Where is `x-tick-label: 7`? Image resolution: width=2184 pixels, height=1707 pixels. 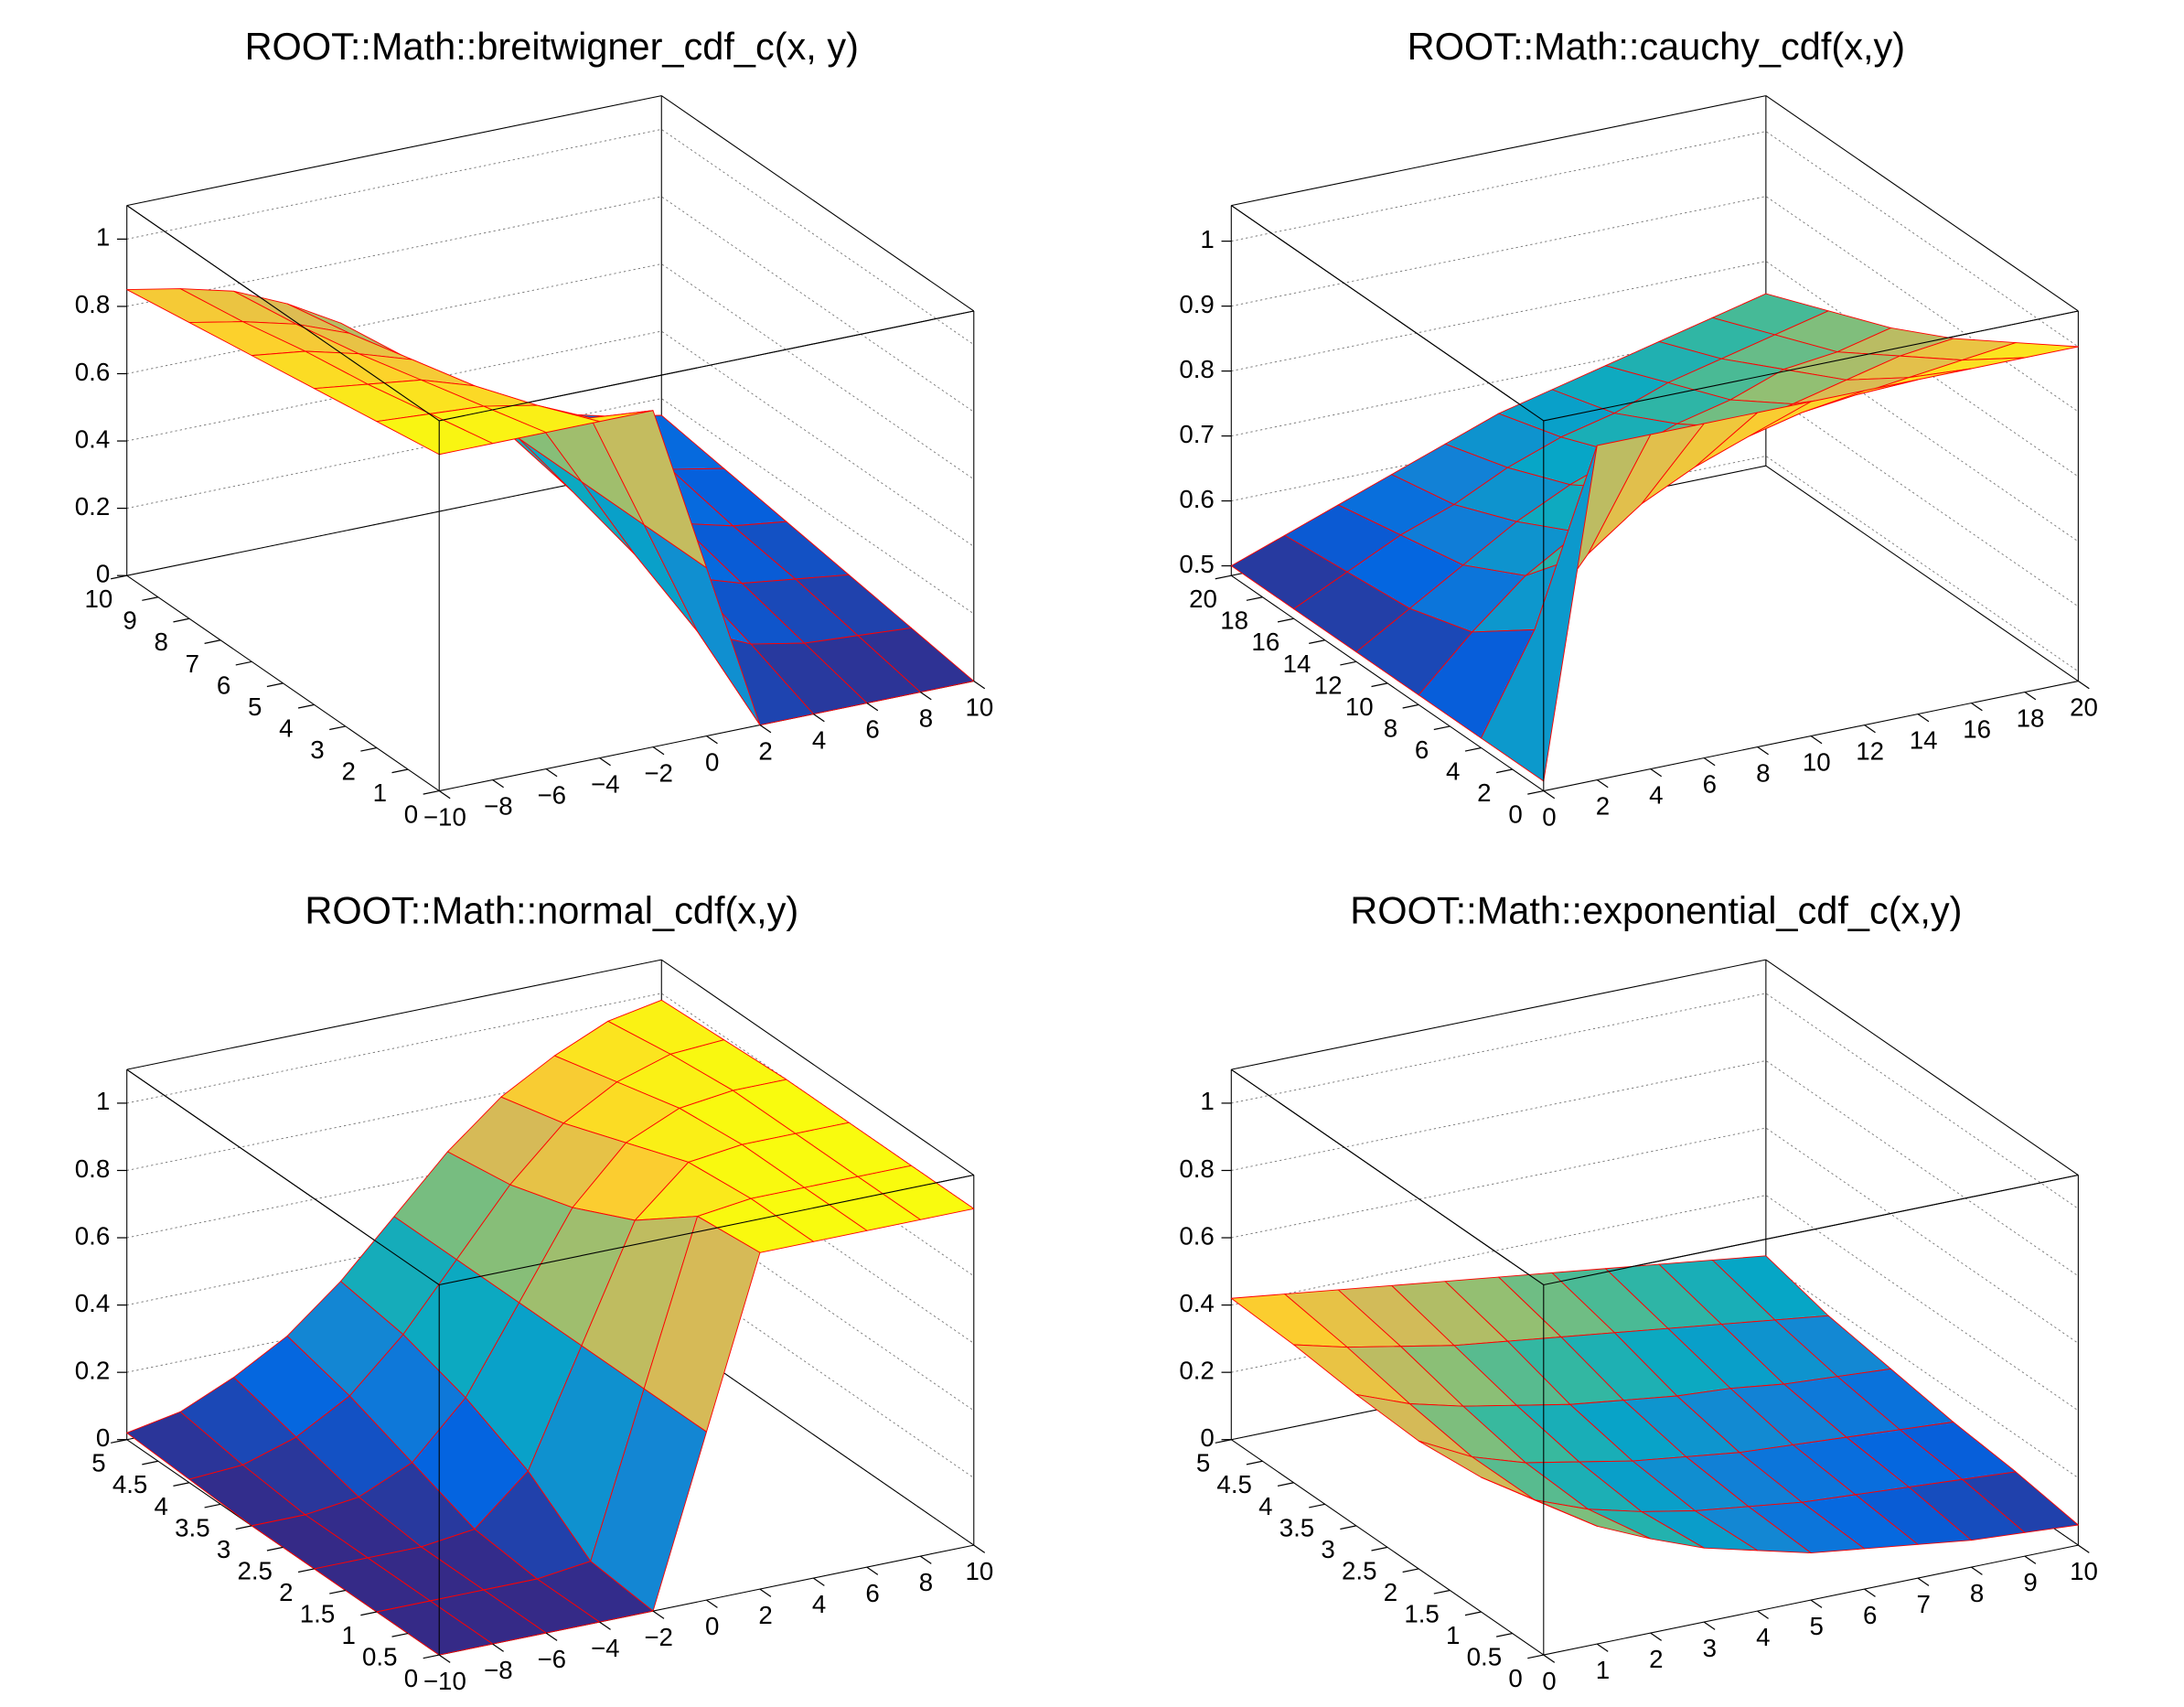
x-tick-label: 7 is located at coordinates (1923, 1604).